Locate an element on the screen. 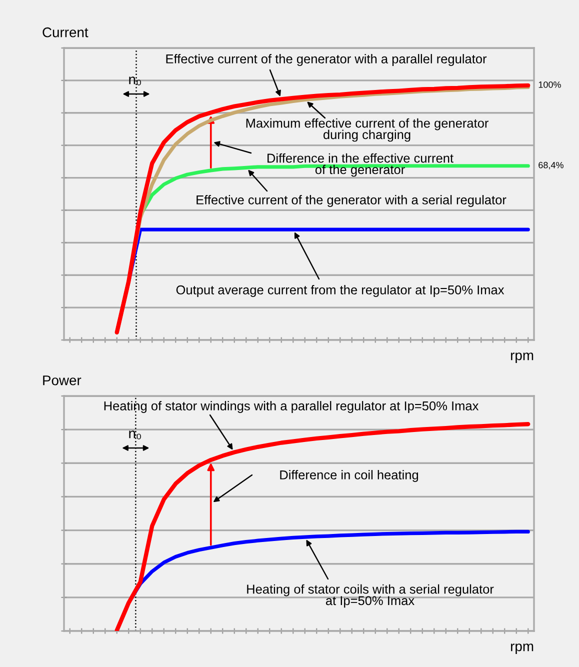 The height and width of the screenshot is (667, 579). text: 100% is located at coordinates (549, 84).